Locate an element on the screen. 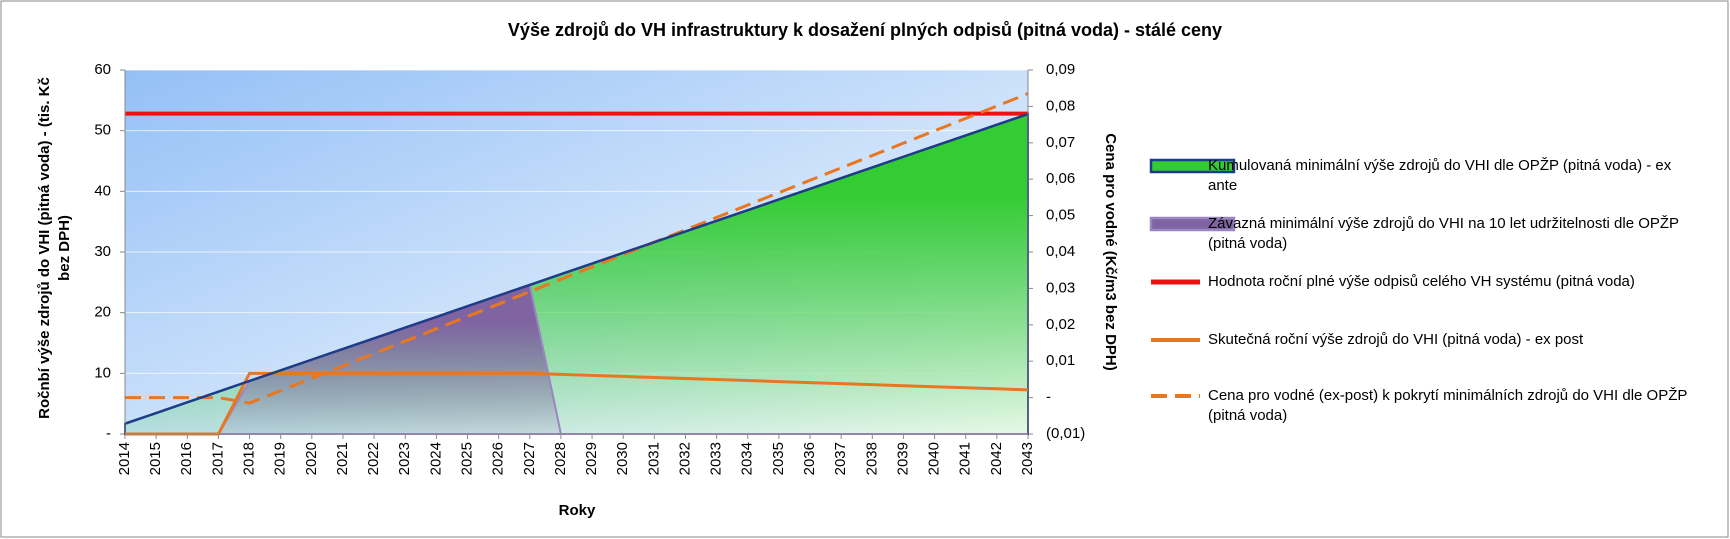 The width and height of the screenshot is (1730, 539). y-tick-label: 30 is located at coordinates (102, 251).